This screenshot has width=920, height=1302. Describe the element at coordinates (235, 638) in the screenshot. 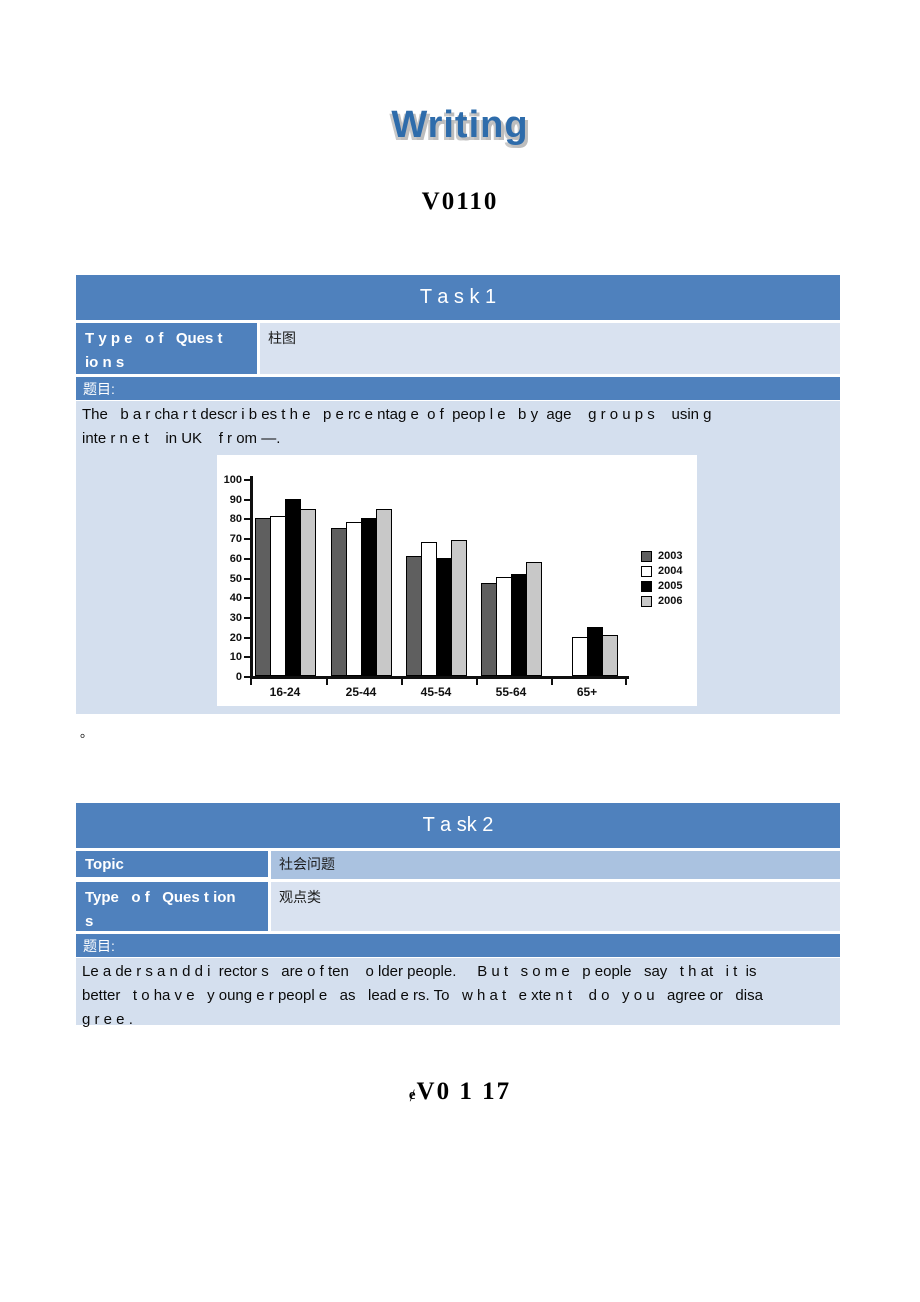

I see `y-axis-label: 20` at that location.